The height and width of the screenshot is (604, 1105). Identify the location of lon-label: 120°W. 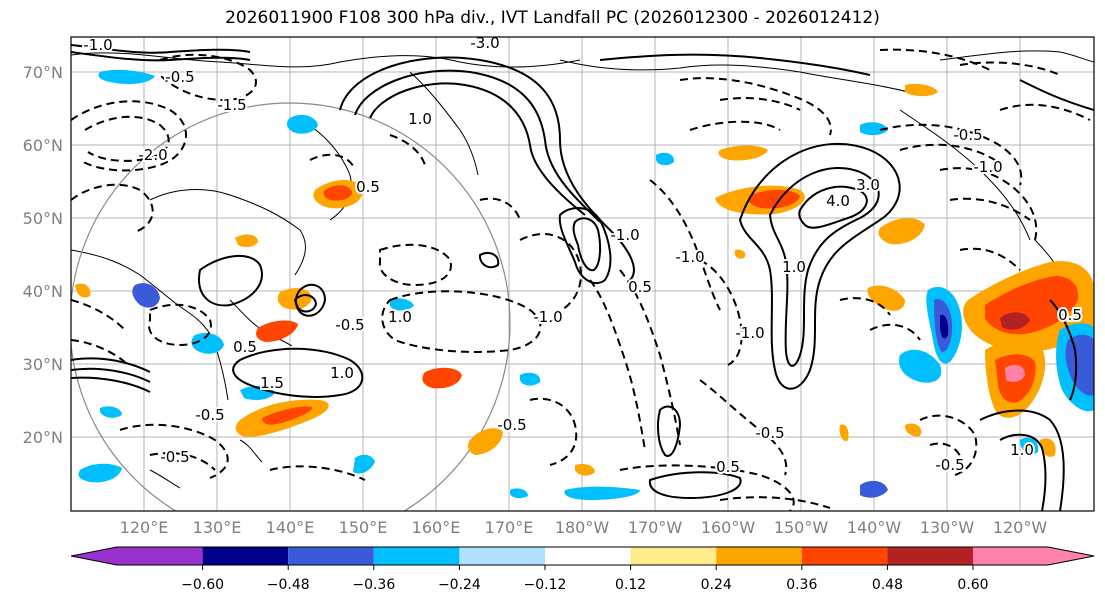
(1020, 527).